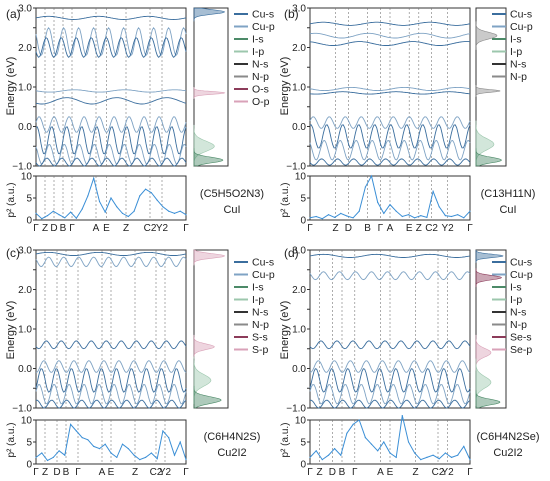 The image size is (550, 481). I want to click on kpath-label: Y2, so click(447, 472).